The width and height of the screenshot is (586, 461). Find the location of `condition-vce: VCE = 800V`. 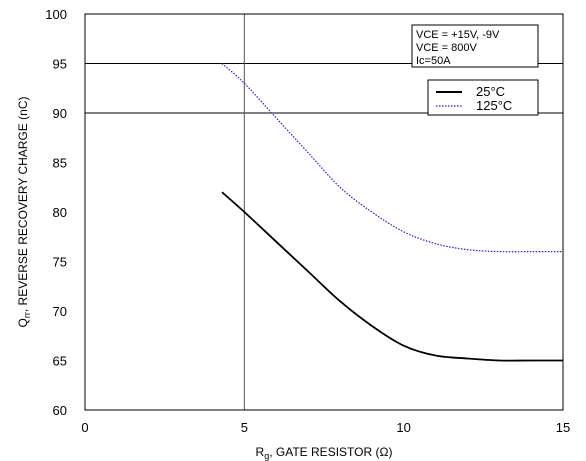

condition-vce: VCE = 800V is located at coordinates (447, 48).